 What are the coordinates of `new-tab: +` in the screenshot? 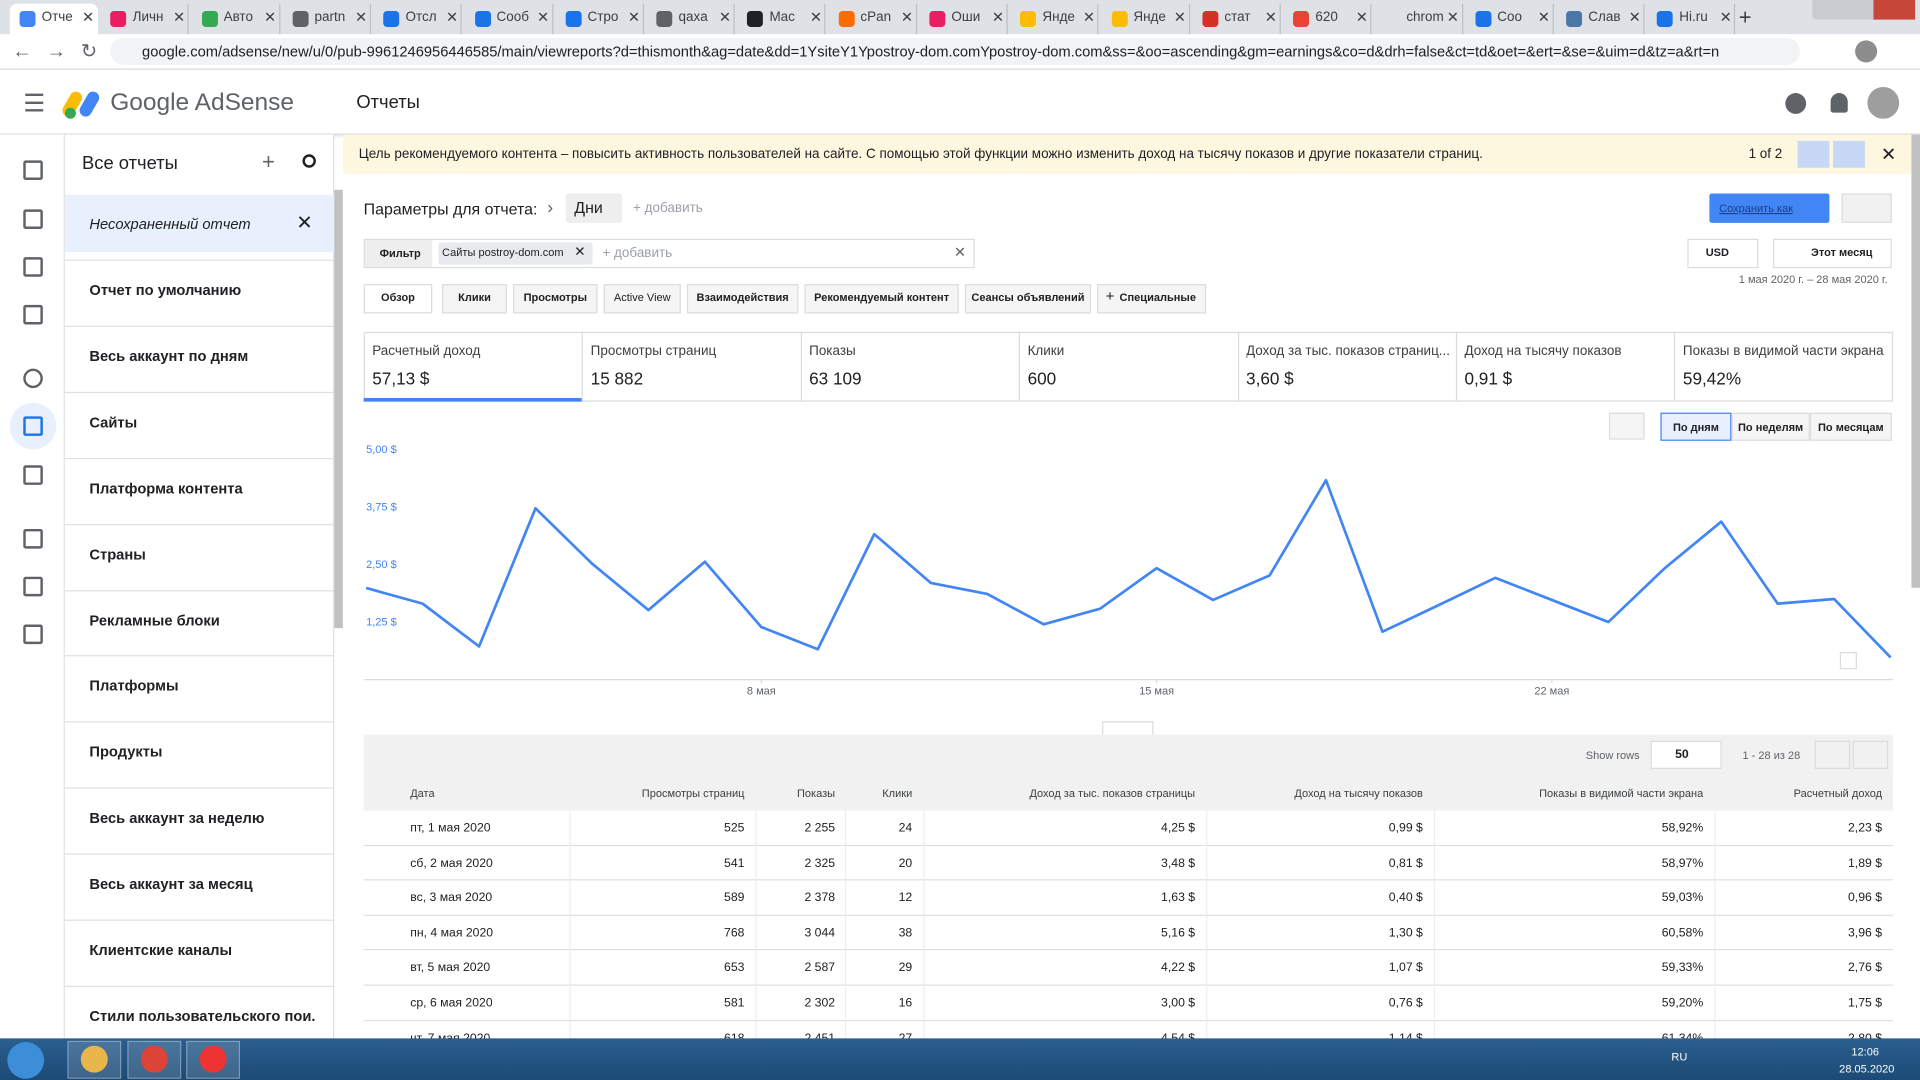 It's located at (1745, 18).